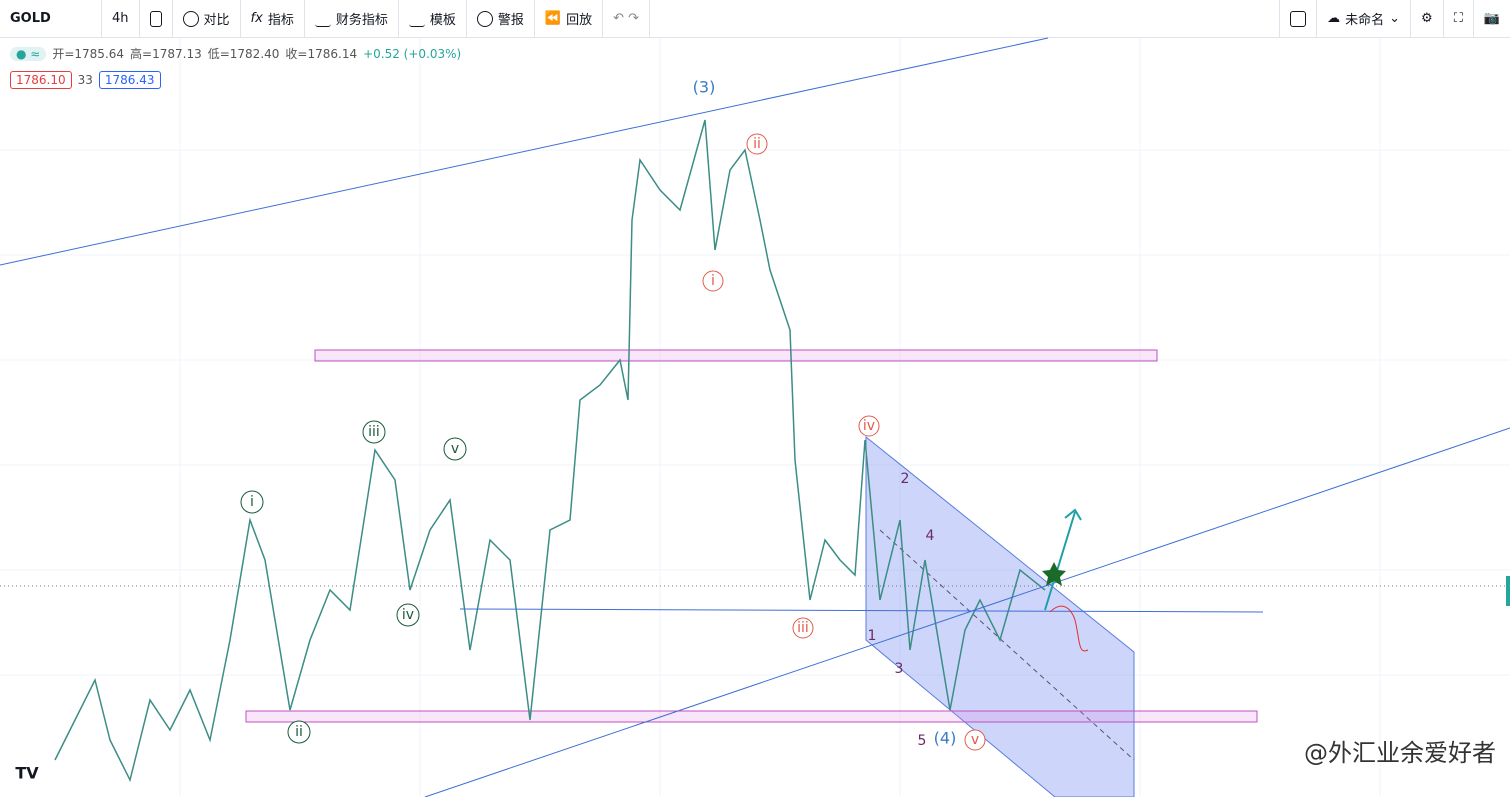 Image resolution: width=1510 pixels, height=797 pixels. I want to click on level-line, so click(861, 610).